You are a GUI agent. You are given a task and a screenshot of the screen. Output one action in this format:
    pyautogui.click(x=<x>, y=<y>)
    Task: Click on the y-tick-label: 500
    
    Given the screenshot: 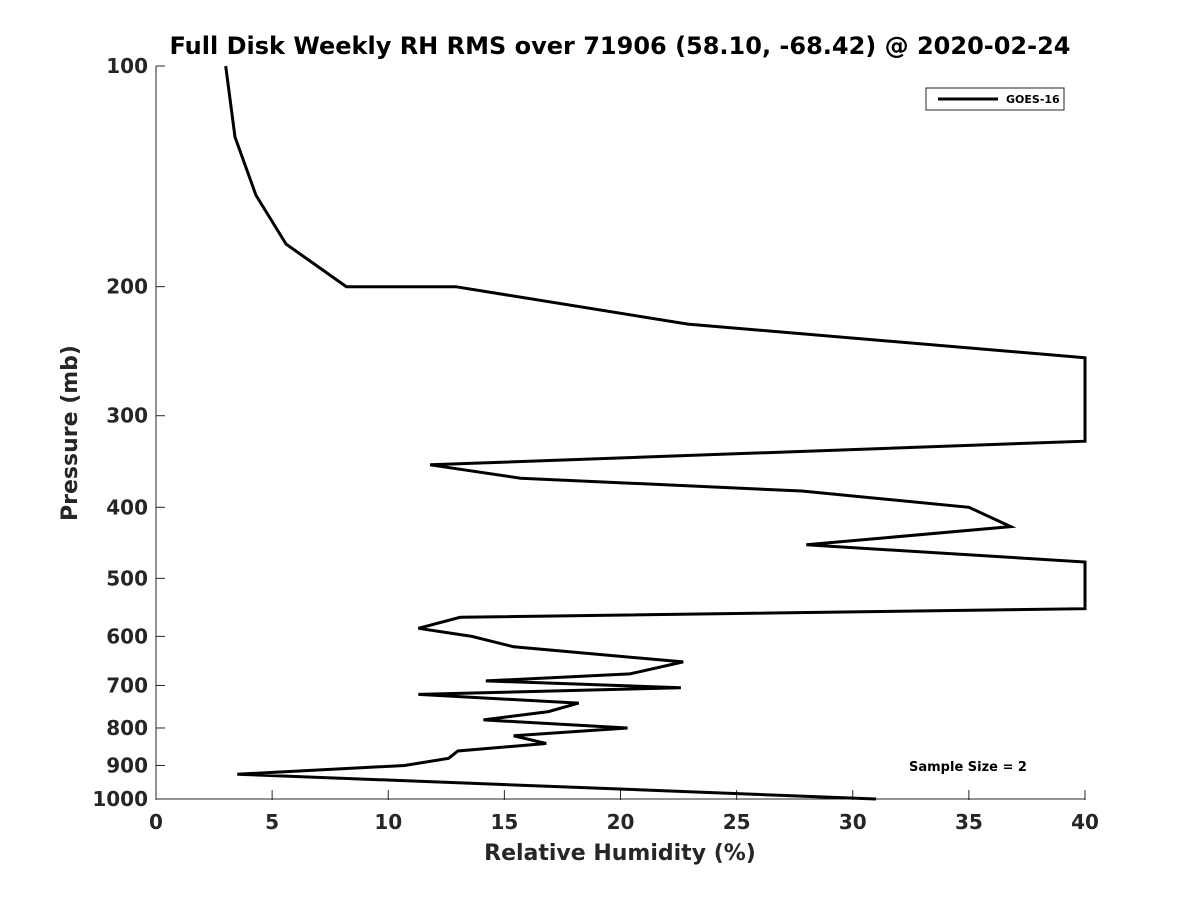 What is the action you would take?
    pyautogui.click(x=127, y=578)
    